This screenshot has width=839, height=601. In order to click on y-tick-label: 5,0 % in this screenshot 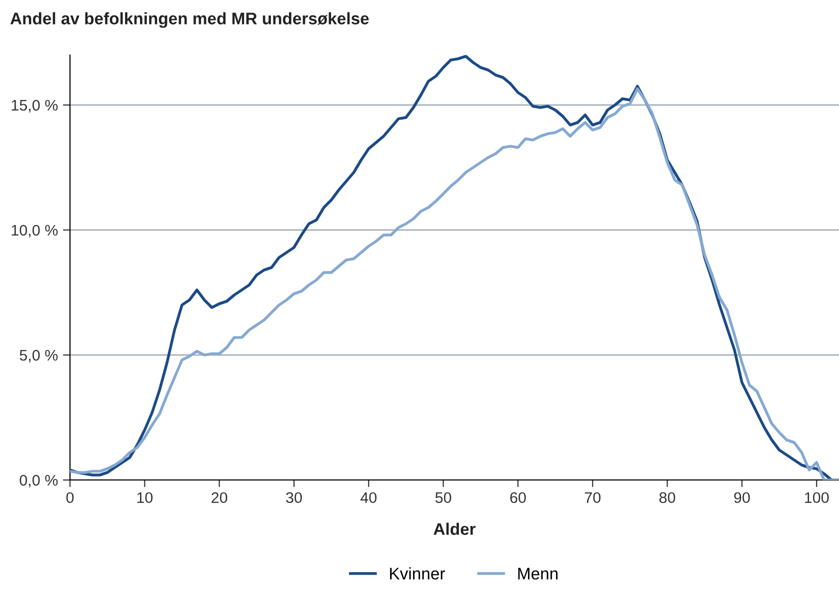, I will do `click(39, 356)`.